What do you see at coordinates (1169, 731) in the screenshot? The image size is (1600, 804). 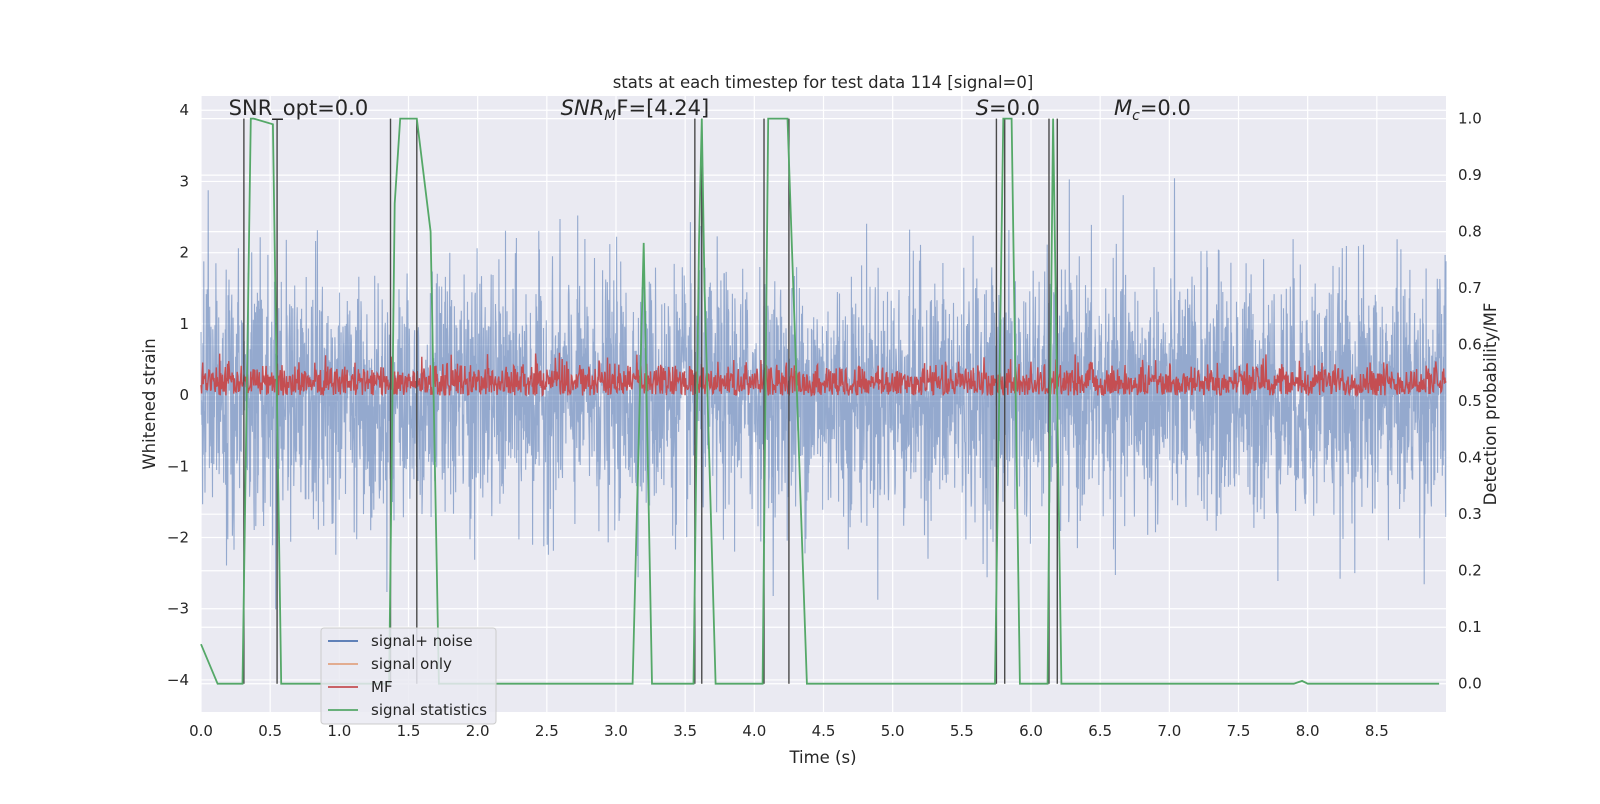 I see `x-tick-label: 7.0` at bounding box center [1169, 731].